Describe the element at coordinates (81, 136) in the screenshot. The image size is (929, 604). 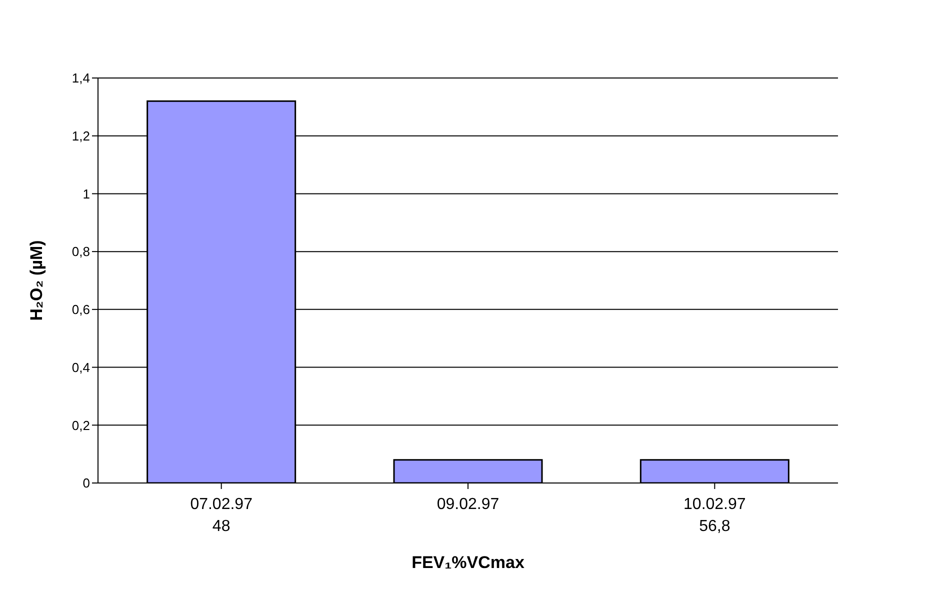
I see `y-tick-label: 1,2` at that location.